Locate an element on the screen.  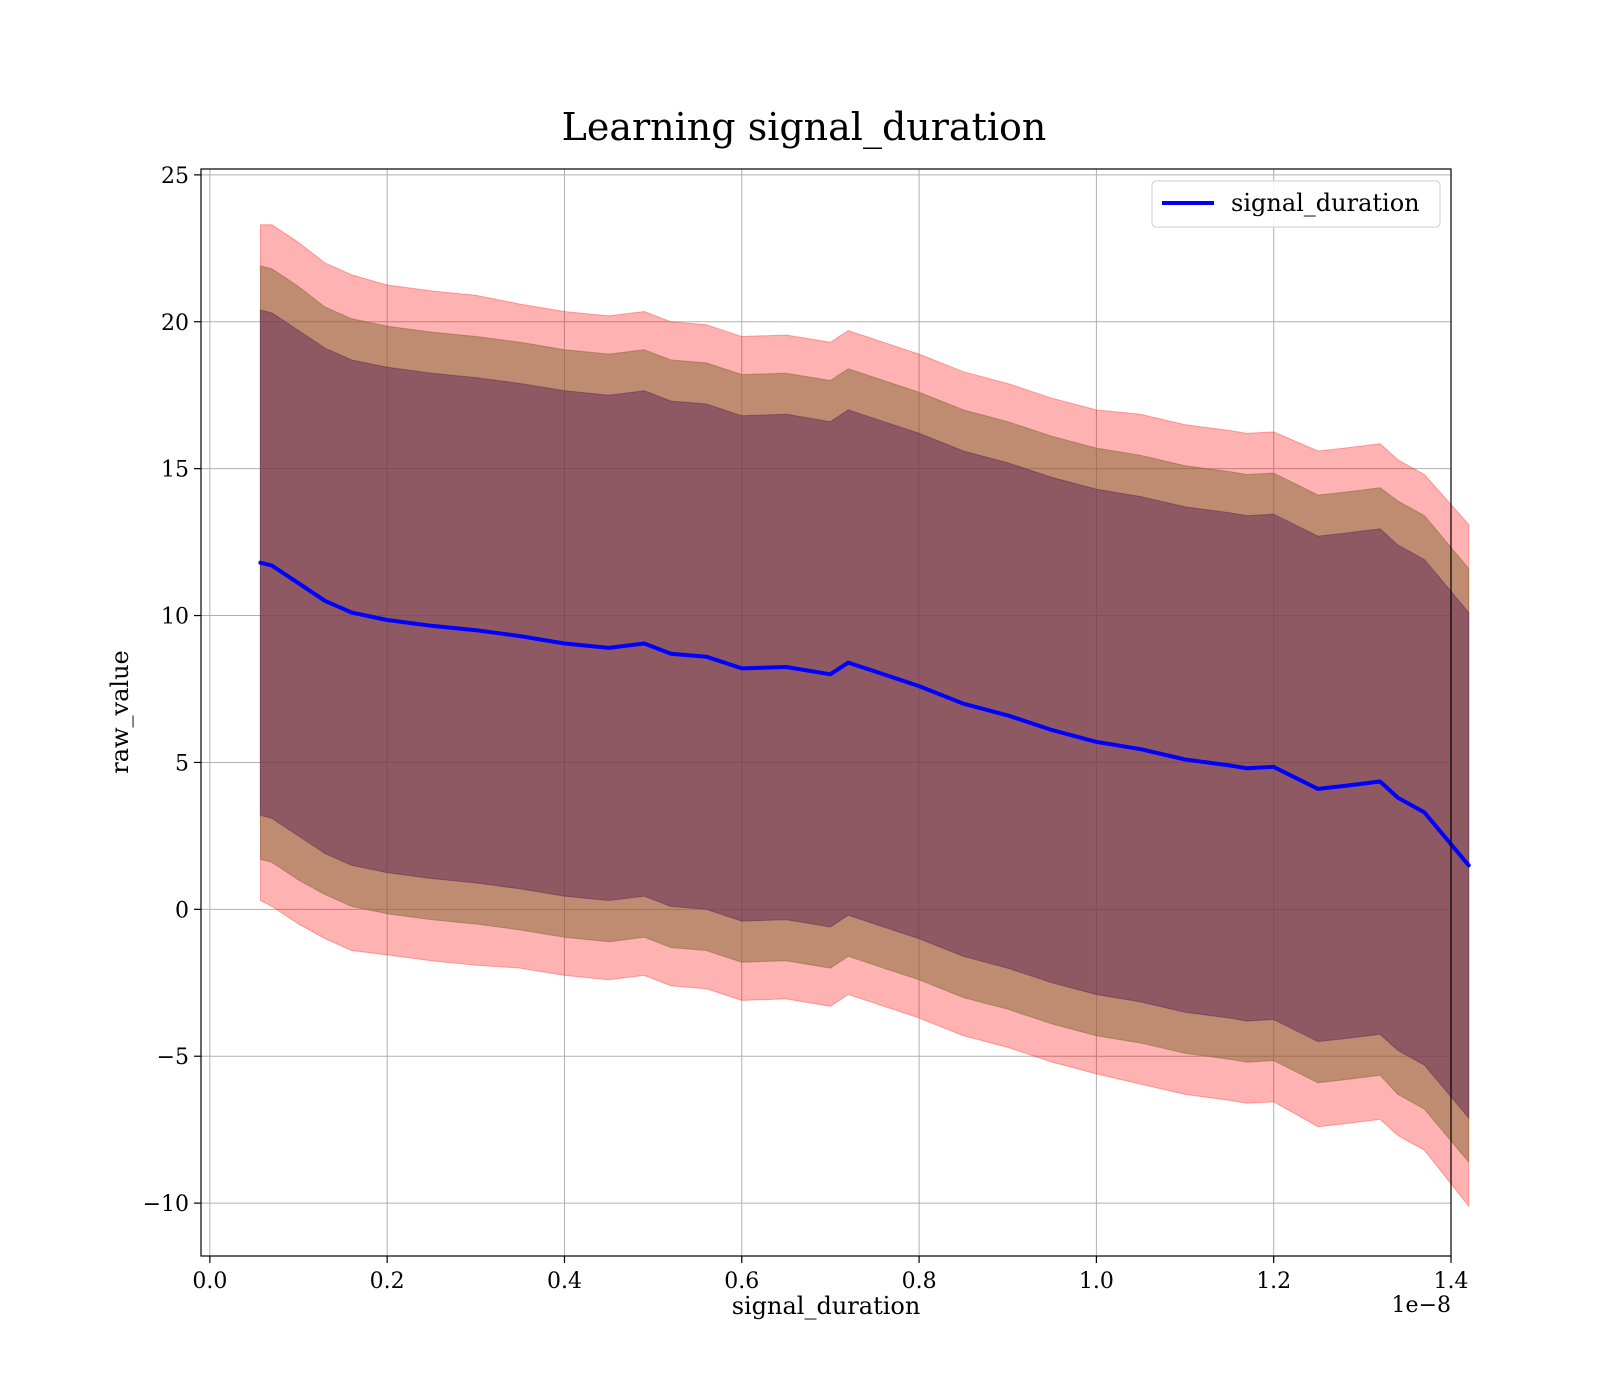
legend-box is located at coordinates (1296, 204).